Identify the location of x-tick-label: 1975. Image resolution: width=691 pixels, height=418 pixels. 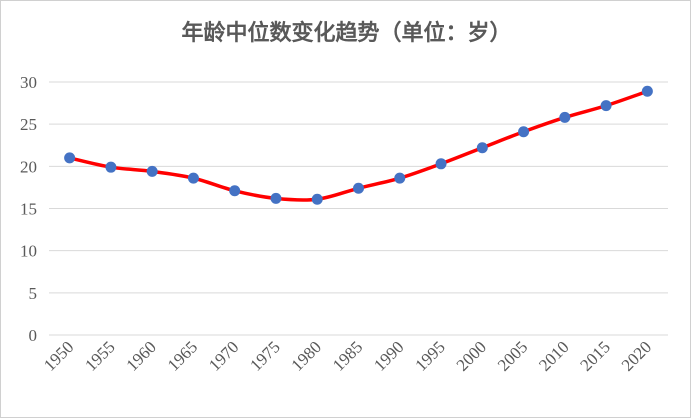
(264, 355).